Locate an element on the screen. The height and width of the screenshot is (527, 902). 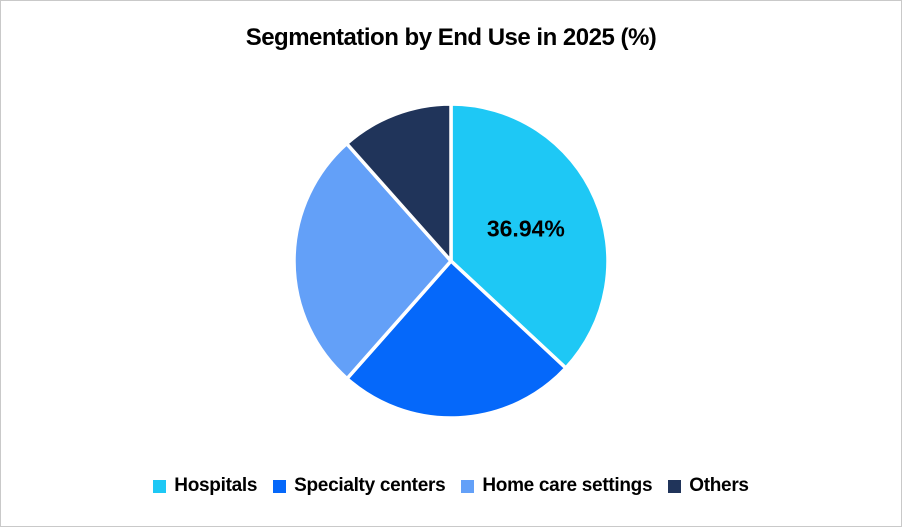
chart-title: Segmentation by End Use in 2025 (%) is located at coordinates (451, 37).